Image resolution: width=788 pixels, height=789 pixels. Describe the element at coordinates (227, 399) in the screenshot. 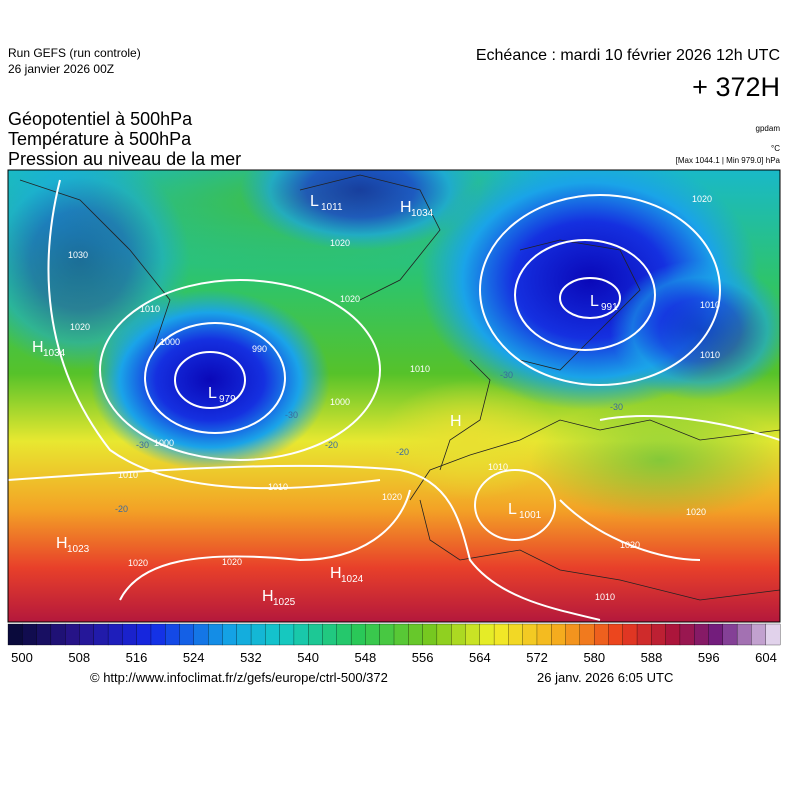

I see `center-pressure: 979` at that location.